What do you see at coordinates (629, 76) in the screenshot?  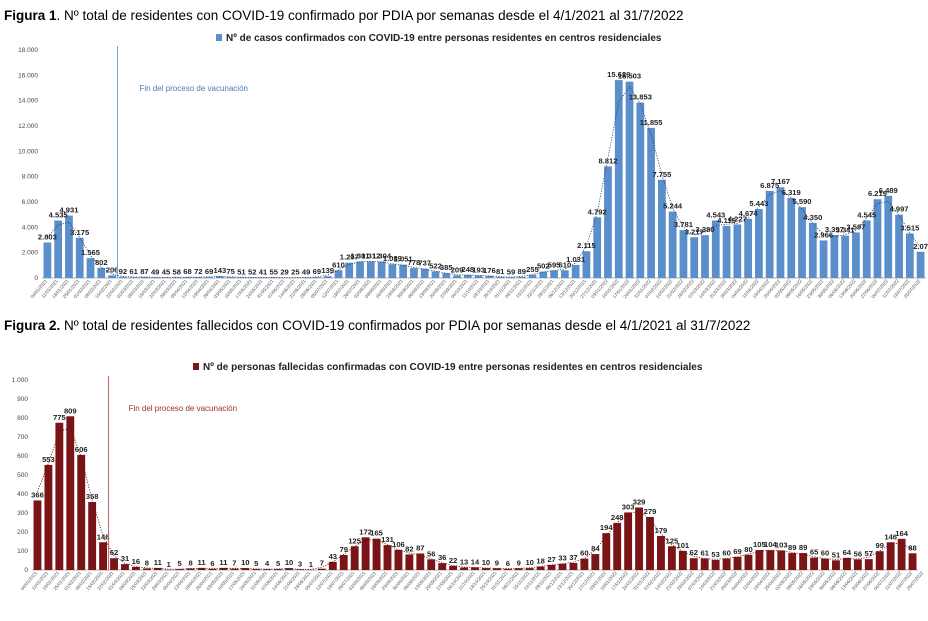 I see `data-label: 15.503` at bounding box center [629, 76].